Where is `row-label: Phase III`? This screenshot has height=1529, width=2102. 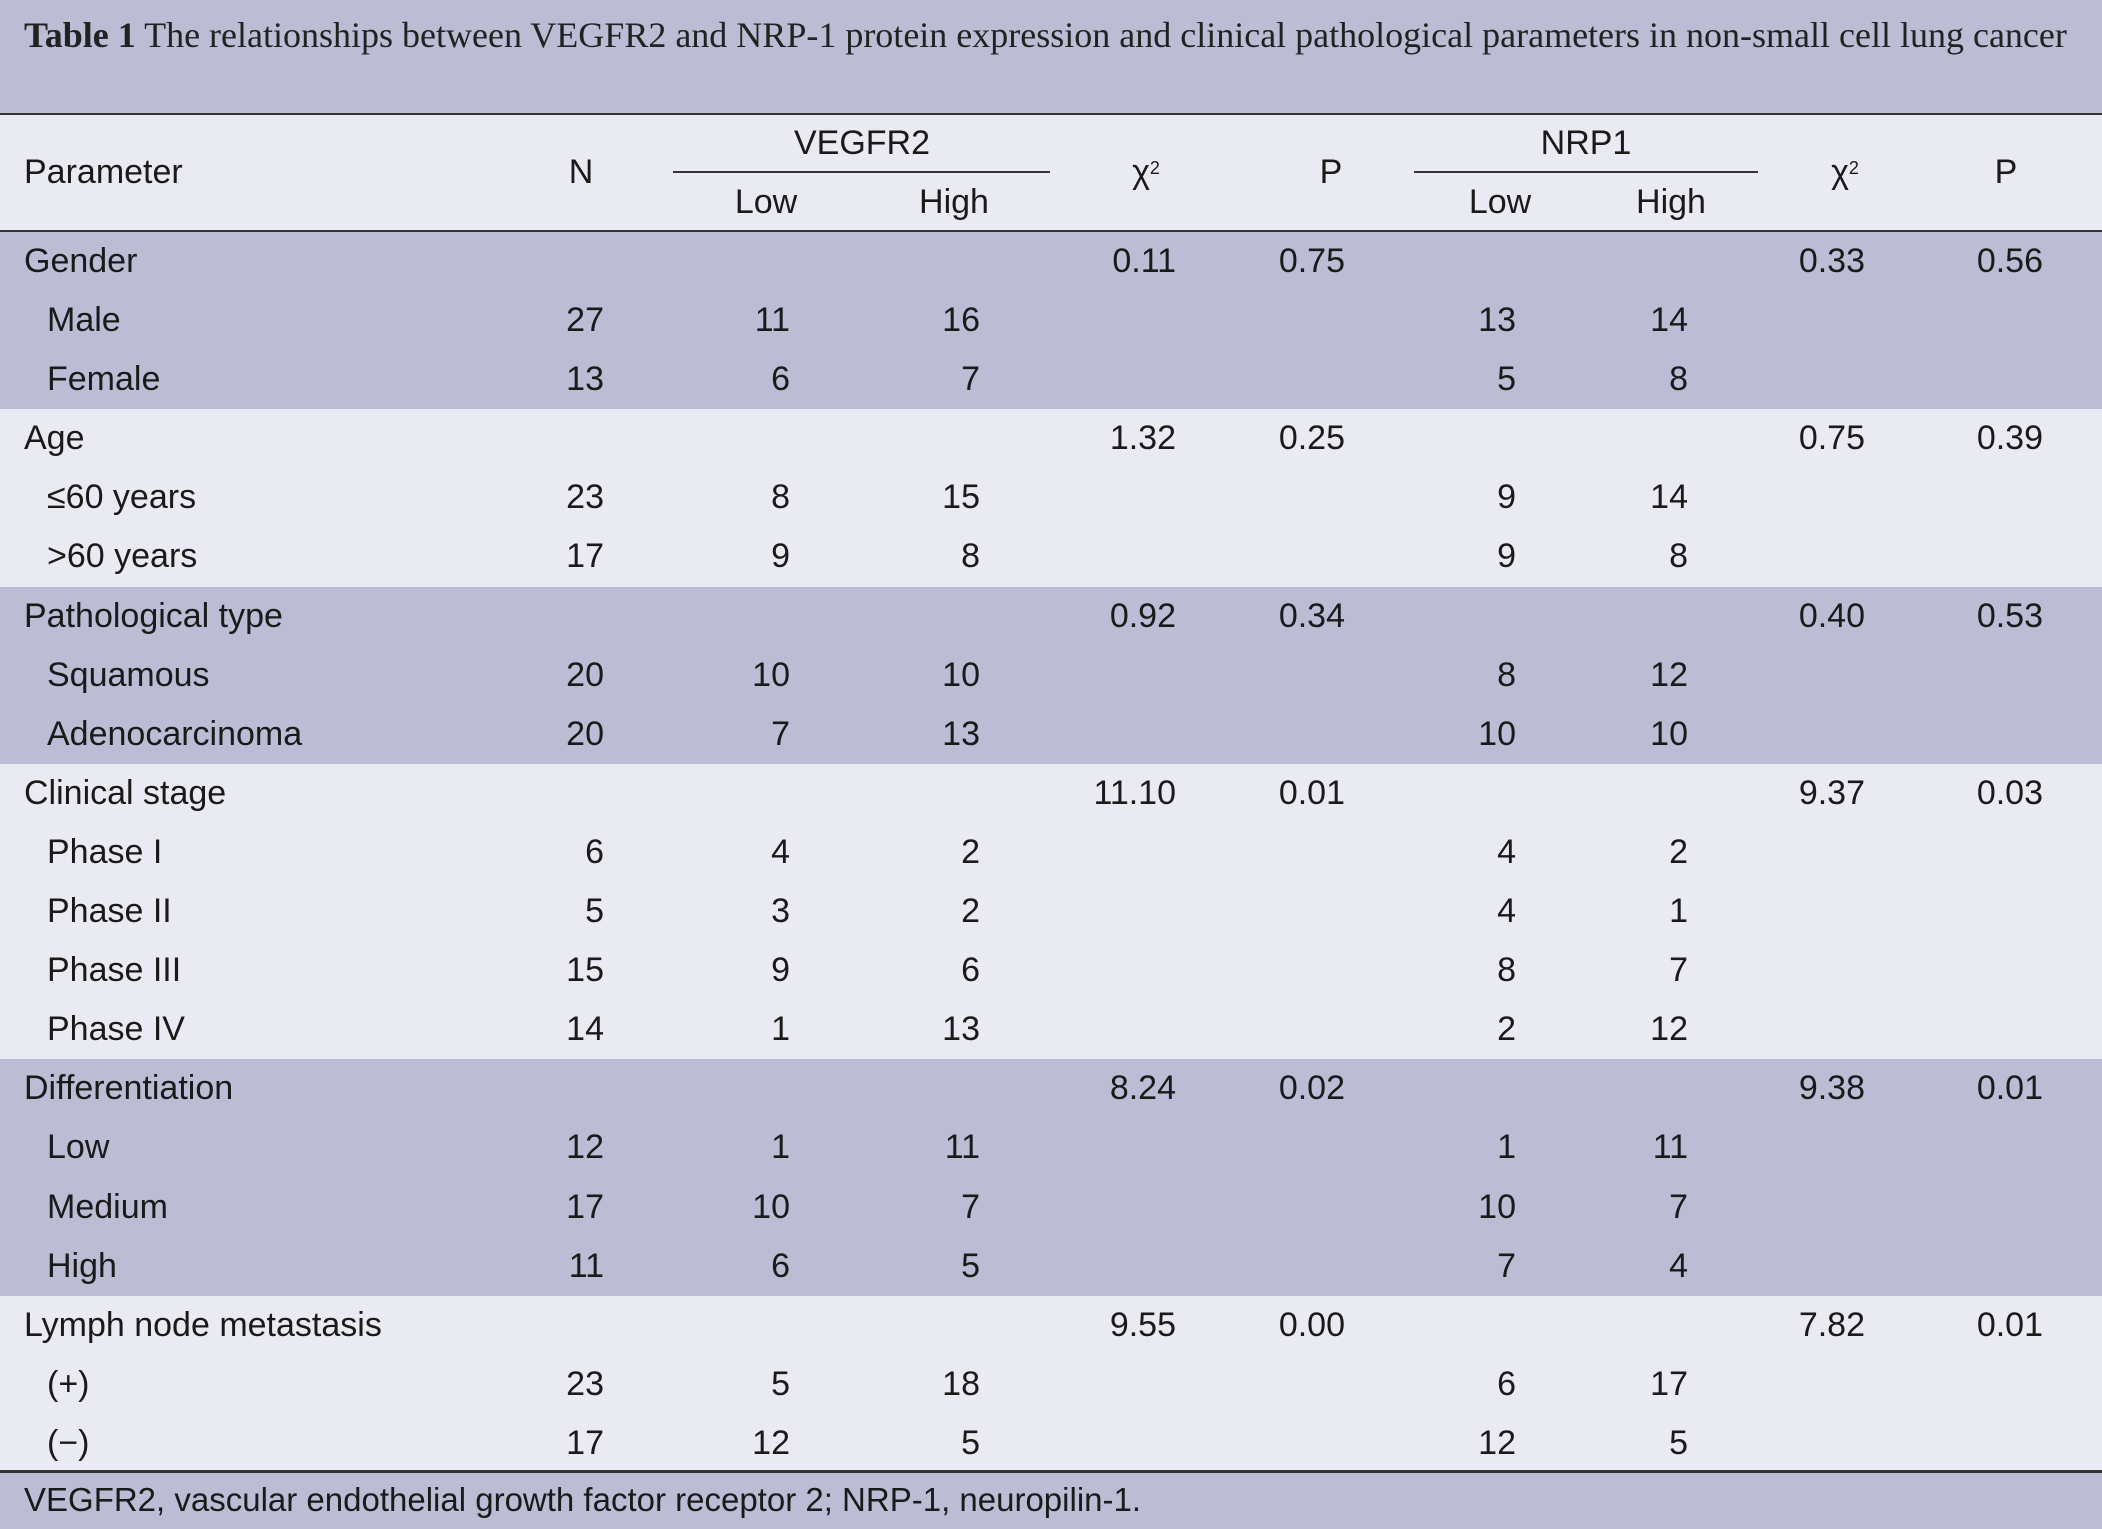 row-label: Phase III is located at coordinates (114, 970).